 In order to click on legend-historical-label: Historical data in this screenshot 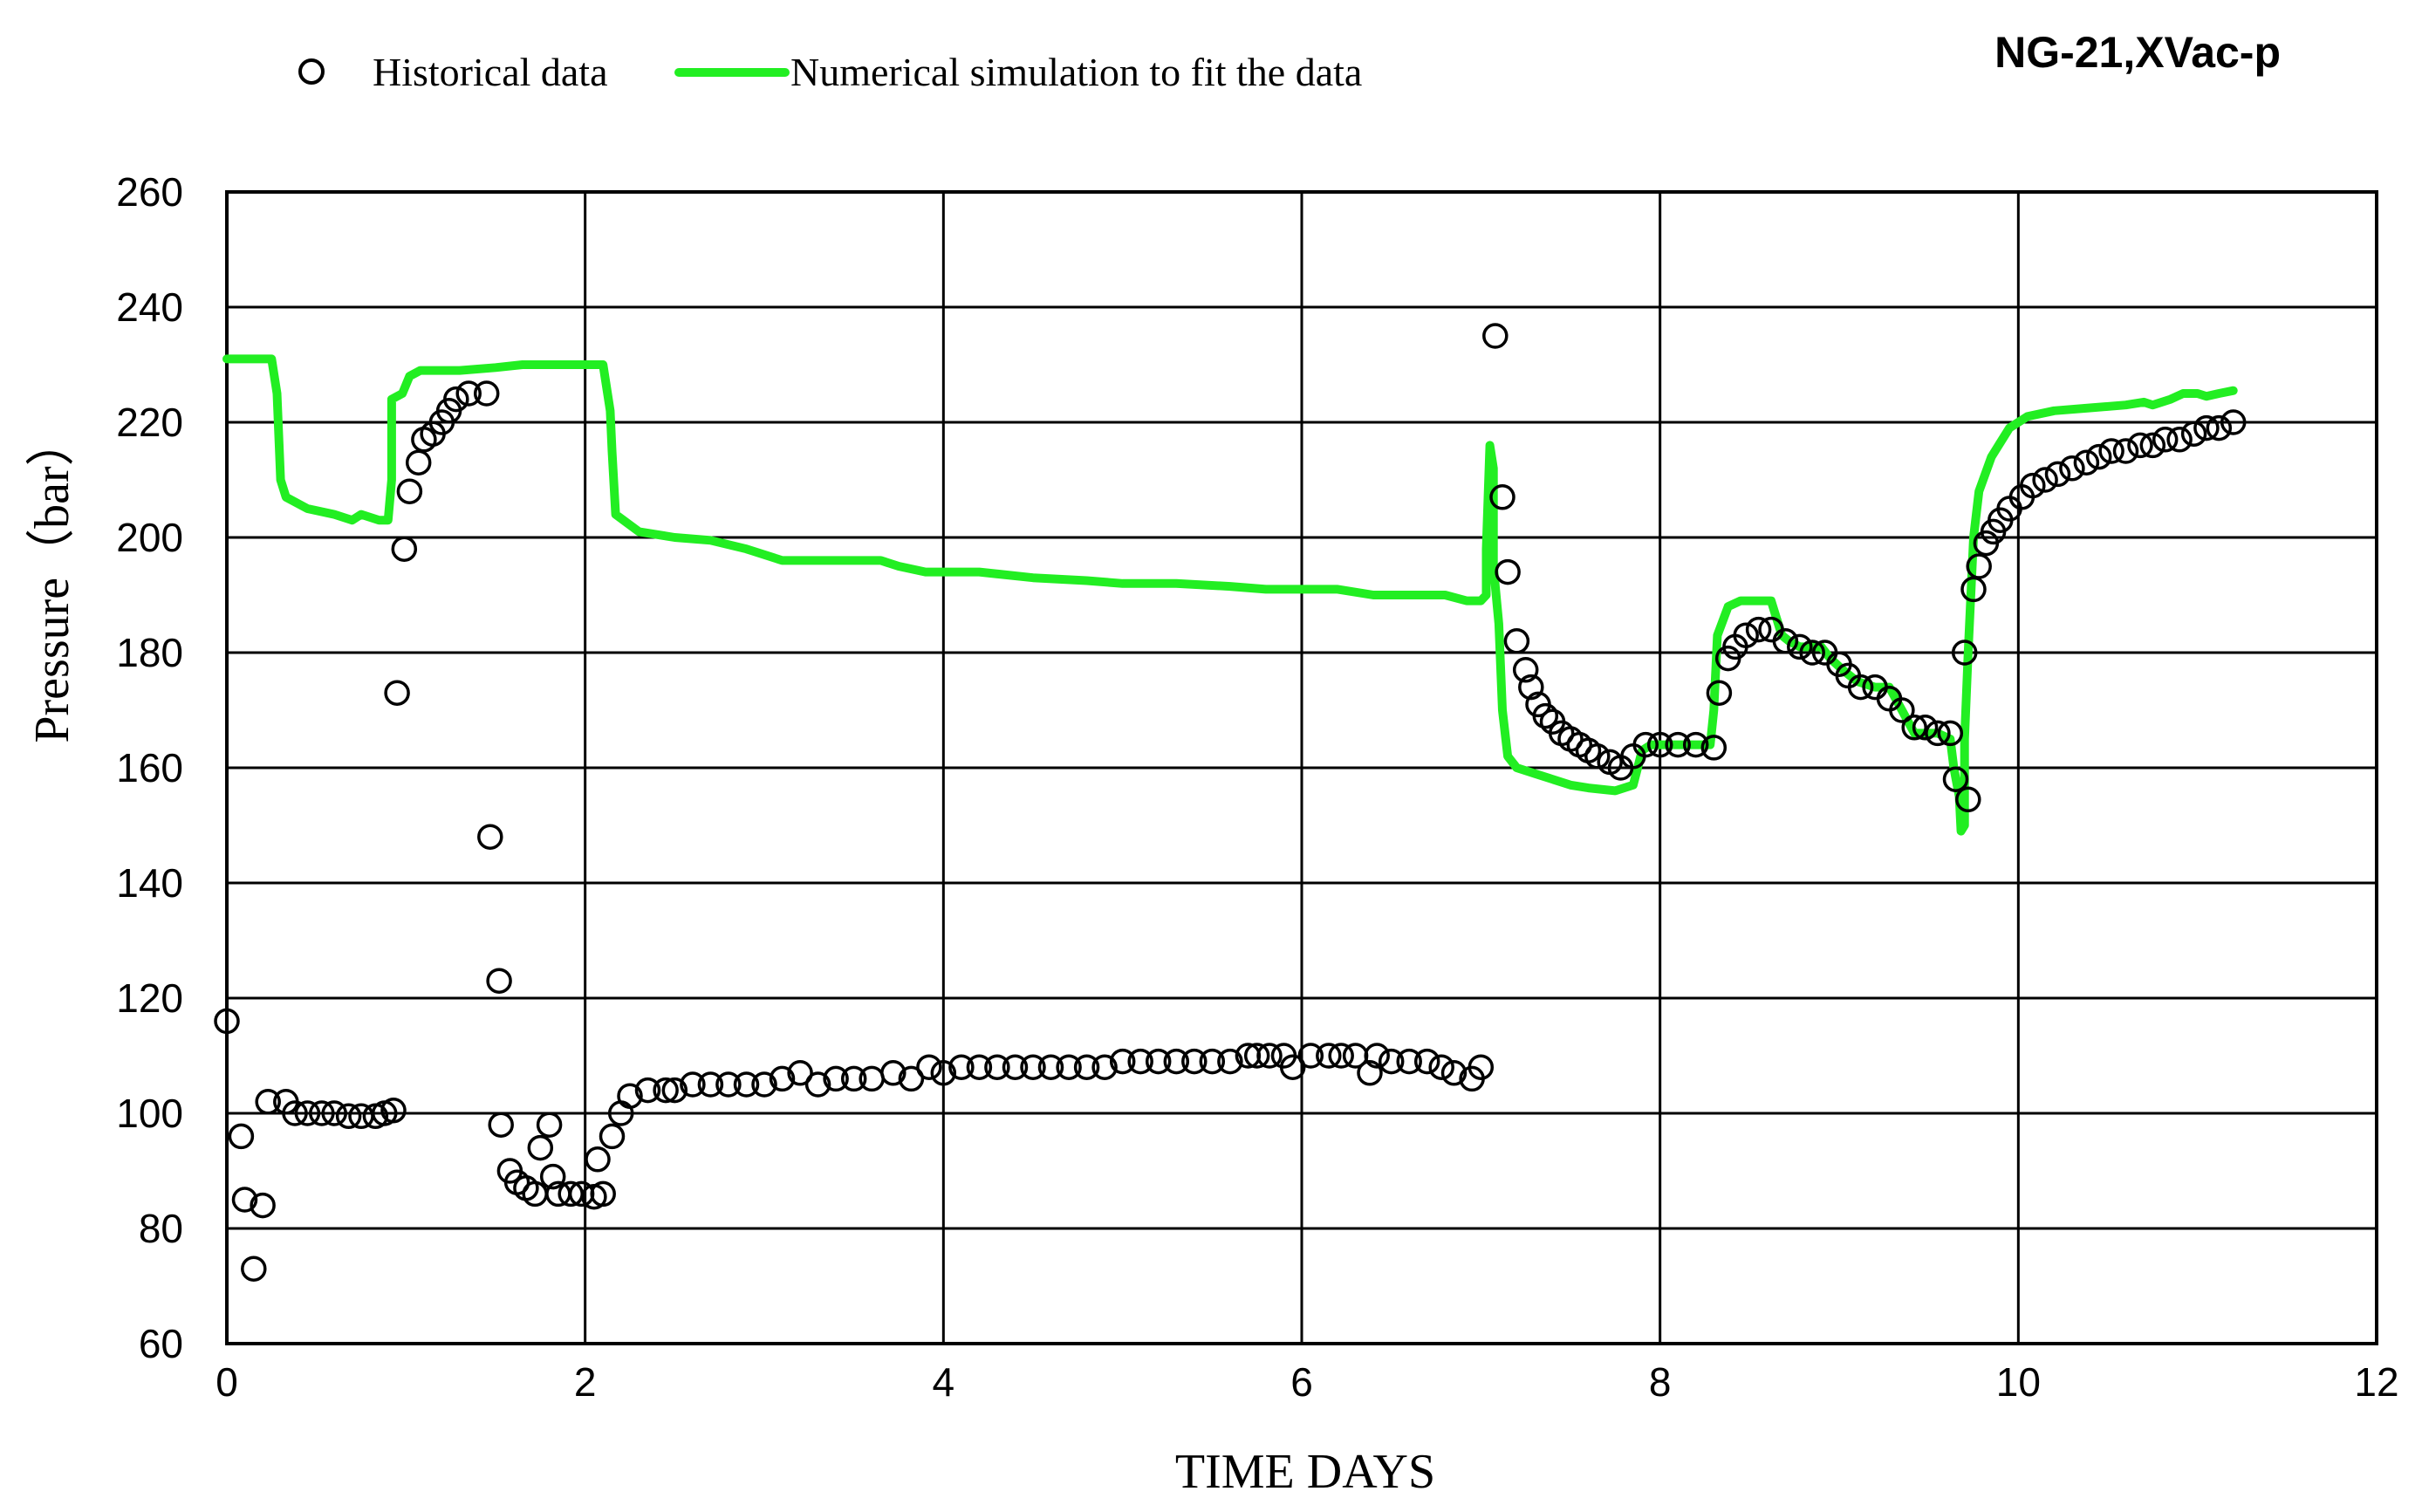, I will do `click(491, 72)`.